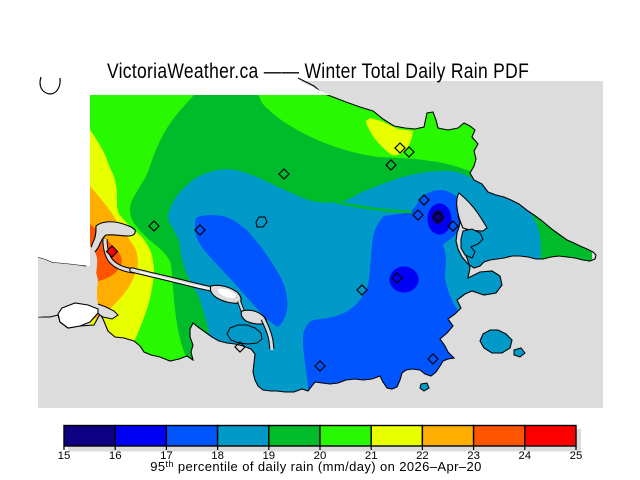 This screenshot has height=480, width=640. What do you see at coordinates (371, 456) in the screenshot?
I see `svg-text: 21` at bounding box center [371, 456].